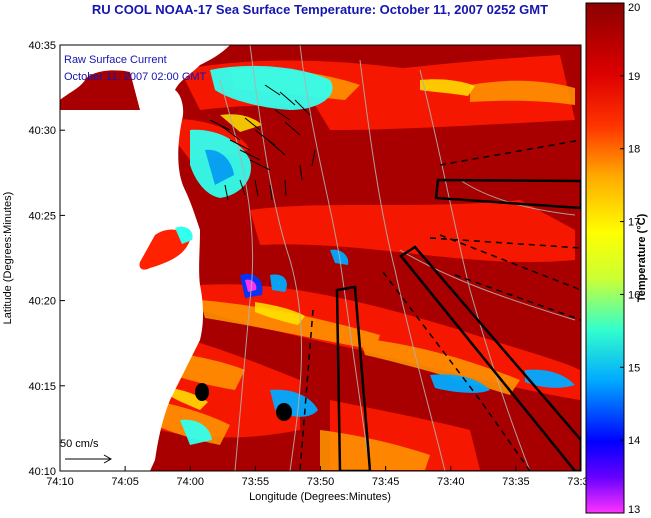 This screenshot has height=518, width=651. I want to click on colorbar, so click(605, 258).